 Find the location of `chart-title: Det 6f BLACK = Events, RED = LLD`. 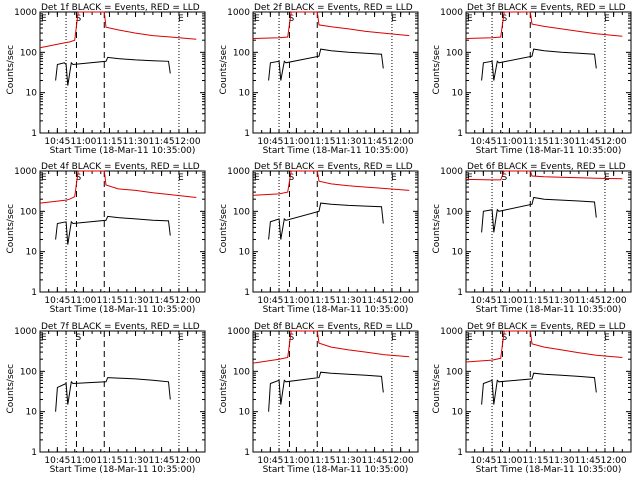

chart-title: Det 6f BLACK = Events, RED = LLD is located at coordinates (546, 167).